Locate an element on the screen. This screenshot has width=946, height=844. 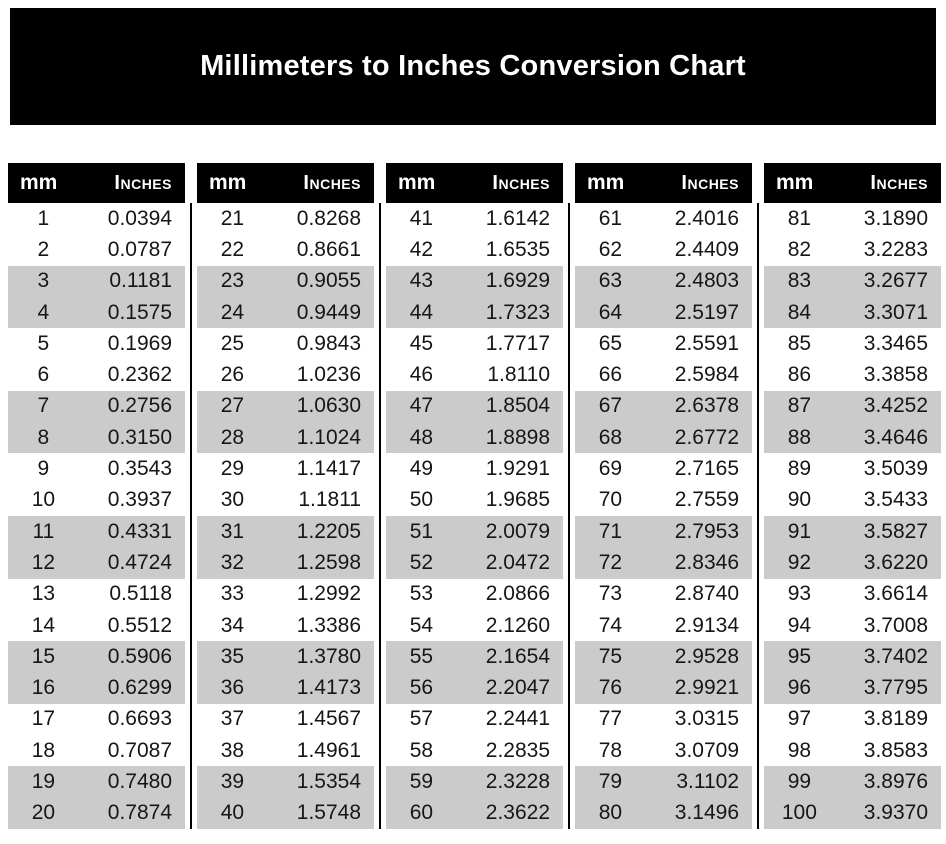
table-row: 66 2.5984 is located at coordinates (663, 374).